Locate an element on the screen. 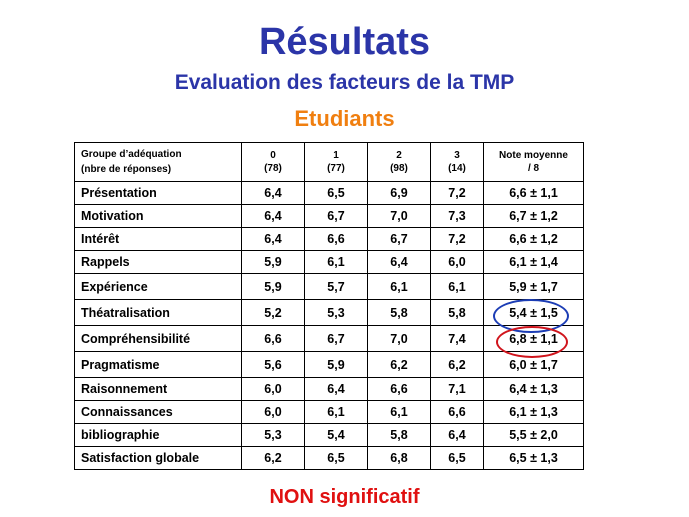 The width and height of the screenshot is (689, 517). header-col-0: 0 (78) is located at coordinates (273, 162).